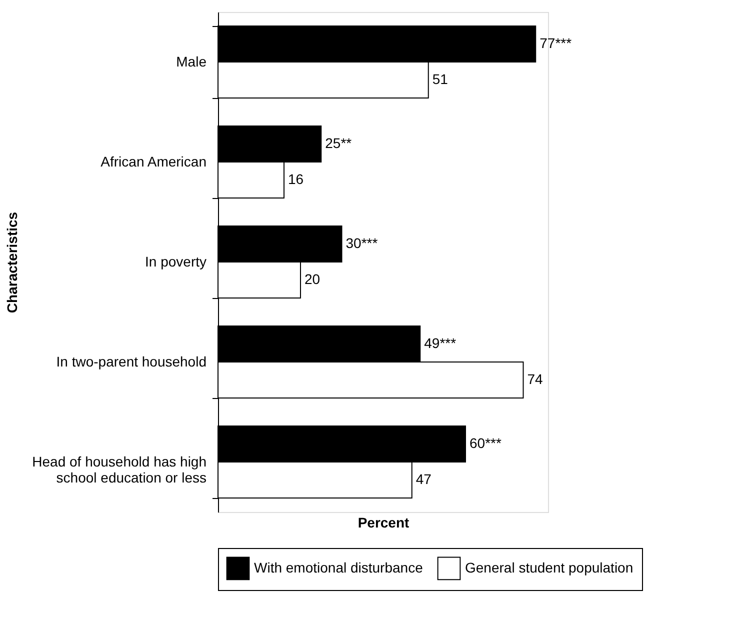  What do you see at coordinates (119, 470) in the screenshot?
I see `y-tick-label: Head of household has high school education or less` at bounding box center [119, 470].